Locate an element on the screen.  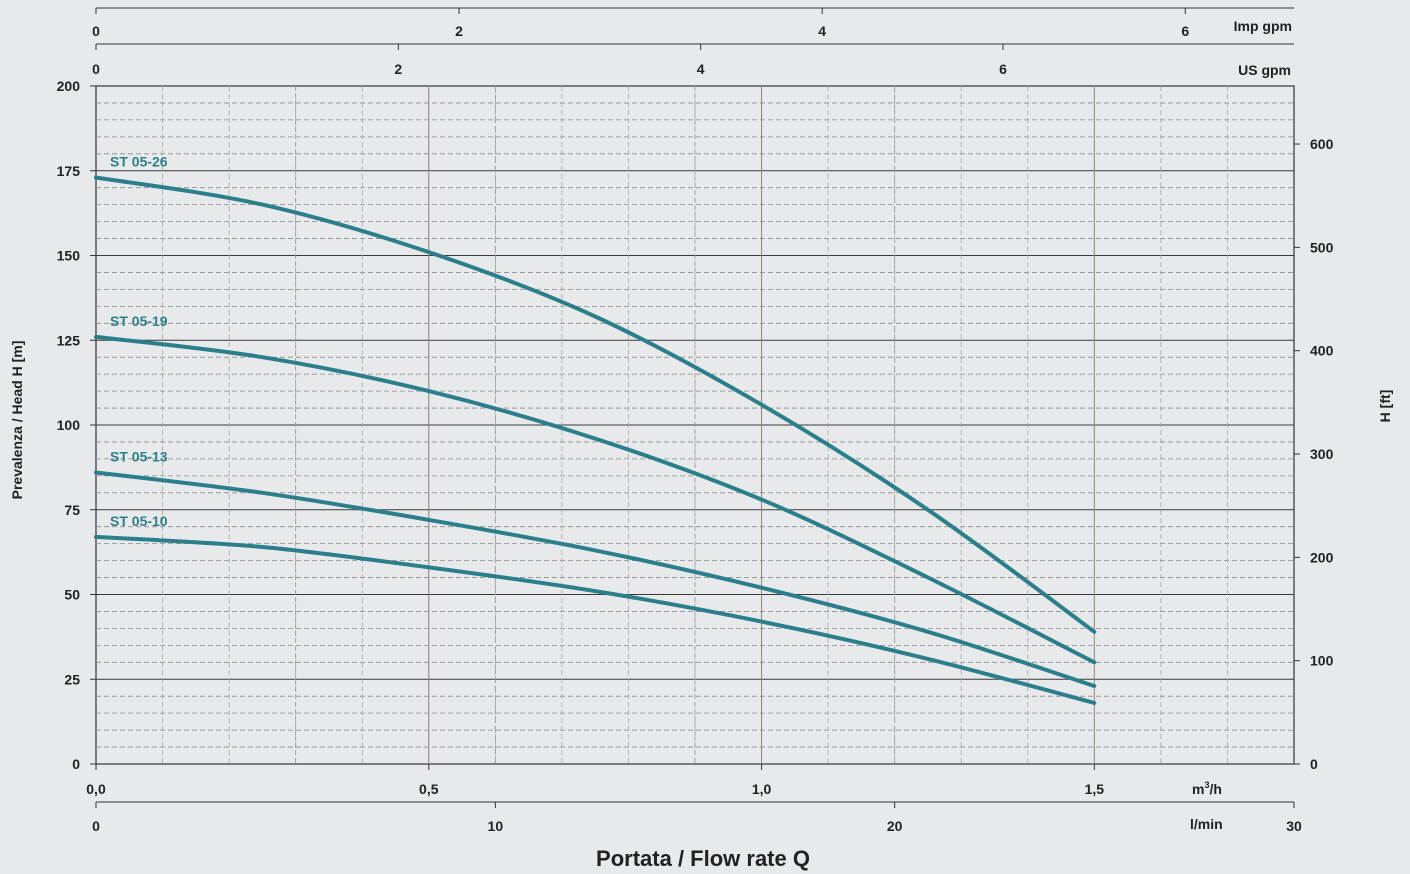
series-label: ST 05-13 is located at coordinates (139, 456).